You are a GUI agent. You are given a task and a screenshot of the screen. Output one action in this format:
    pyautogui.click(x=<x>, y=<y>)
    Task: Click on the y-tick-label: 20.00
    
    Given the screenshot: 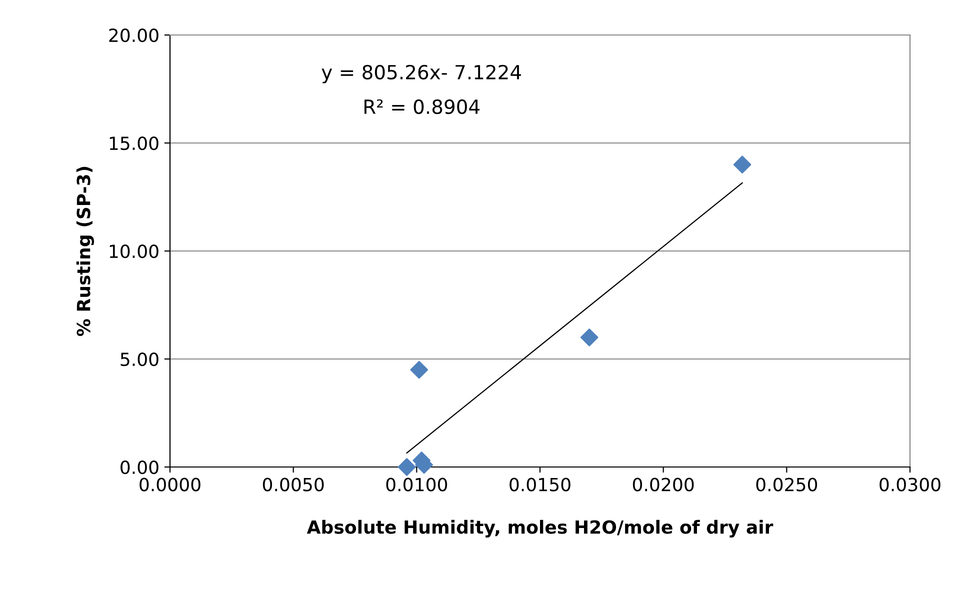 What is the action you would take?
    pyautogui.click(x=133, y=35)
    